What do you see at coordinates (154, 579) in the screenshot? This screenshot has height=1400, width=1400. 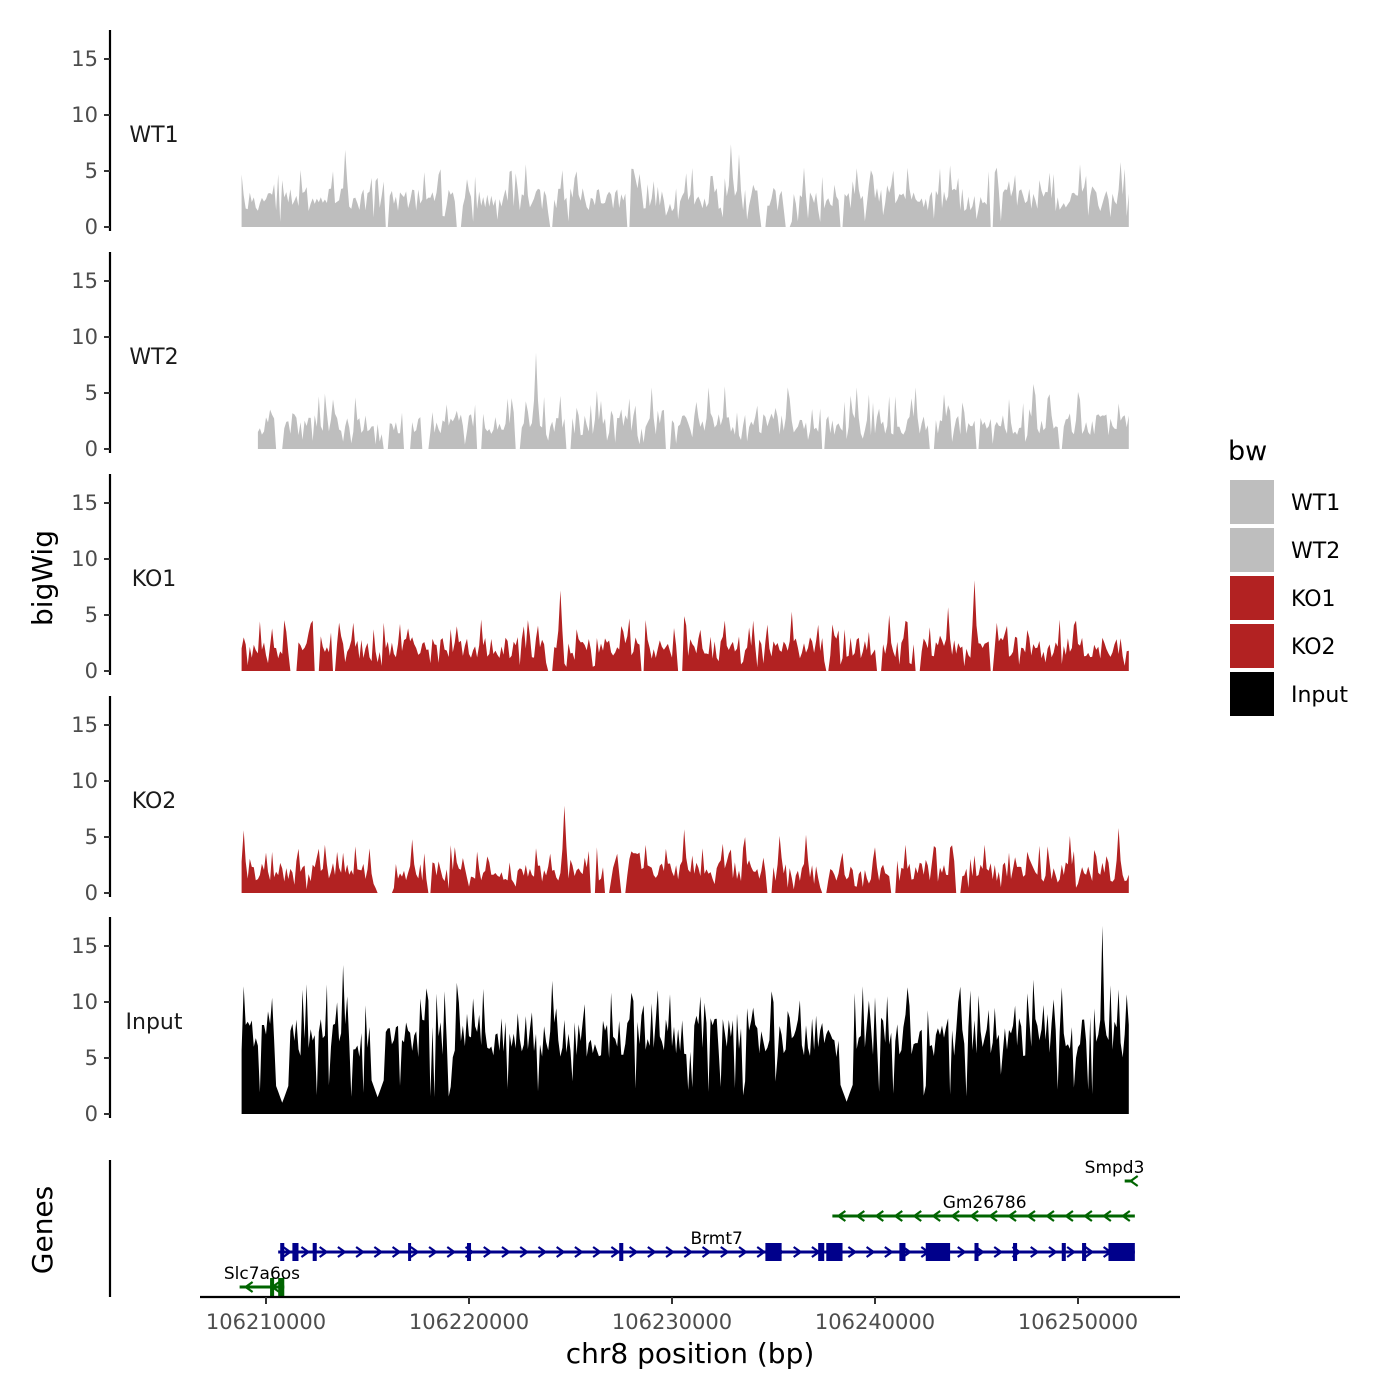 I see `track-label-ko1: KO1` at bounding box center [154, 579].